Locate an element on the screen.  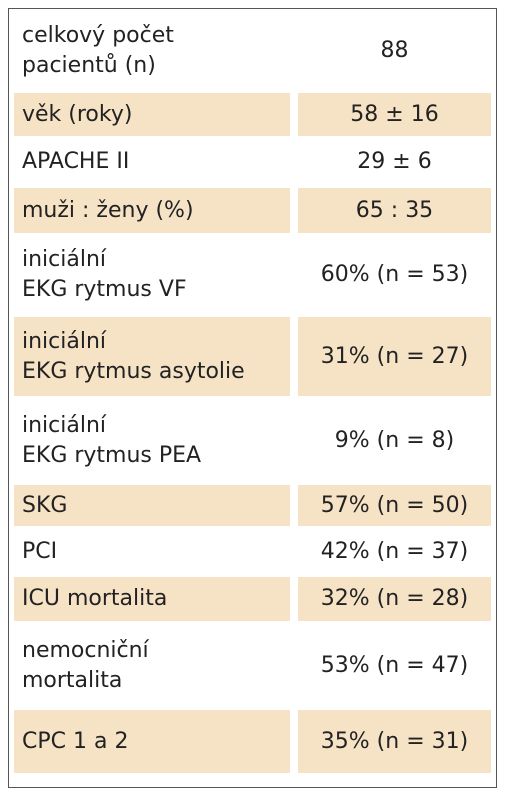
row-label: iniciální EKG rytmus PEA is located at coordinates (152, 440).